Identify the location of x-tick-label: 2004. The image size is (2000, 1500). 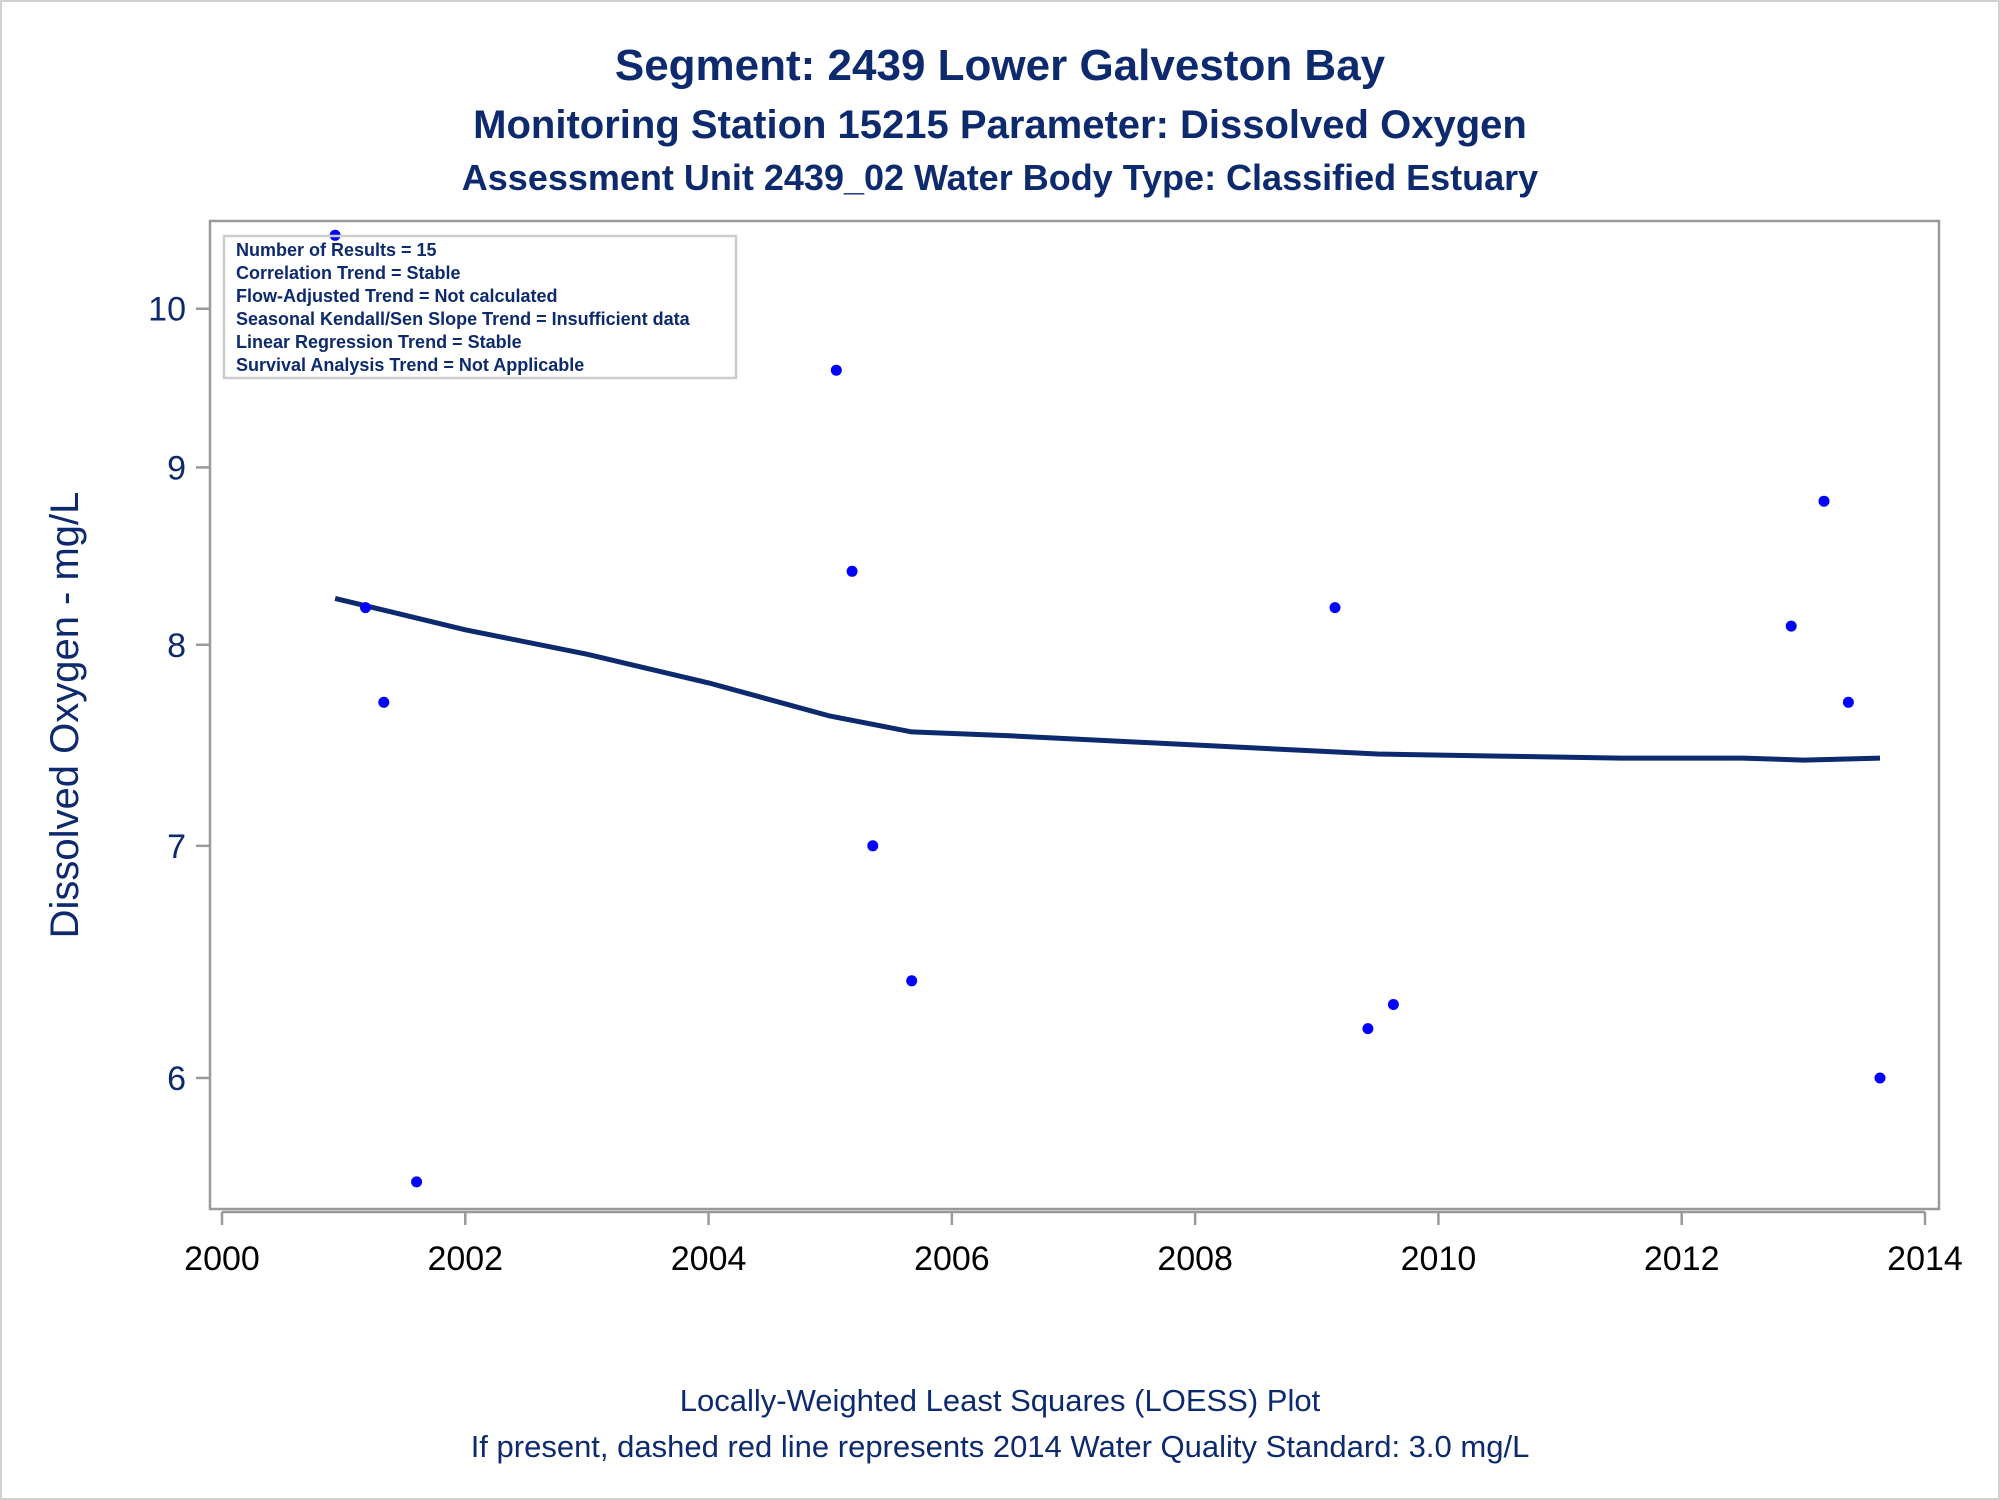
(709, 1259).